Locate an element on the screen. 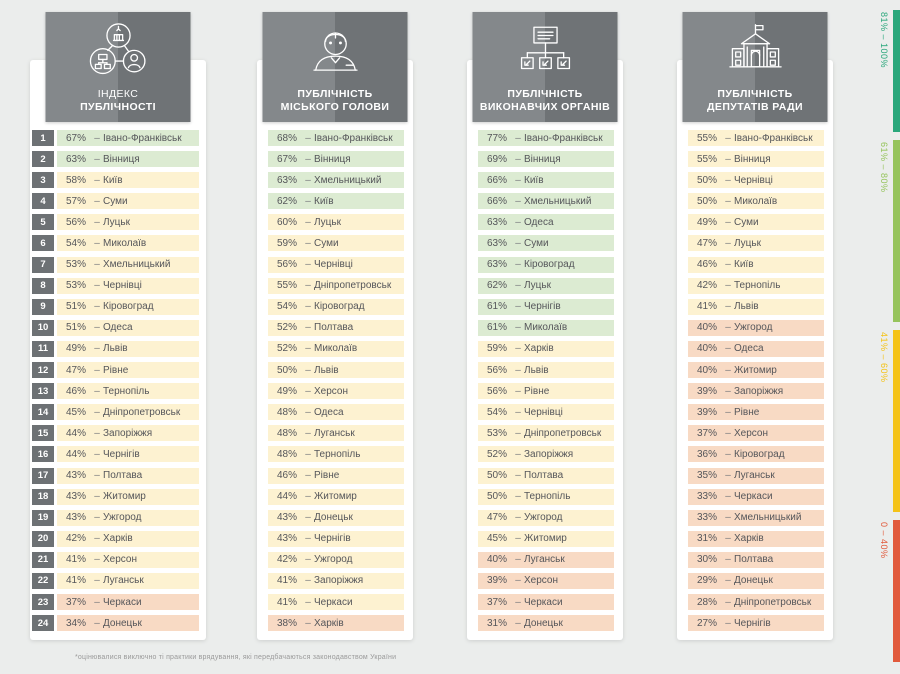 This screenshot has height=674, width=900. score-bar: 48% – Тернопіль is located at coordinates (336, 454).